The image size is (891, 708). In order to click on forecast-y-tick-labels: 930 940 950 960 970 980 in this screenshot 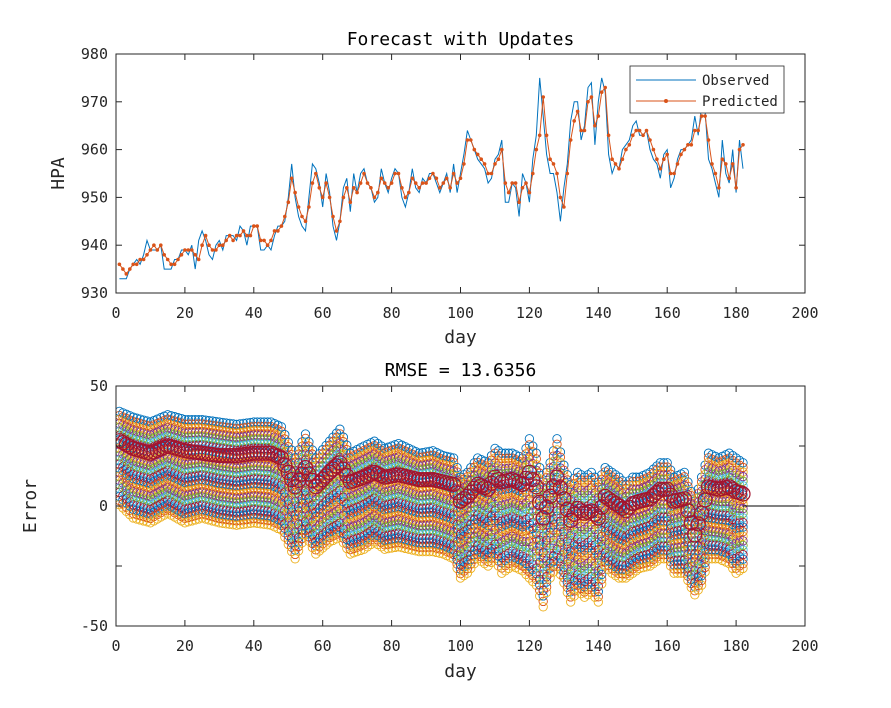, I will do `click(94, 173)`.